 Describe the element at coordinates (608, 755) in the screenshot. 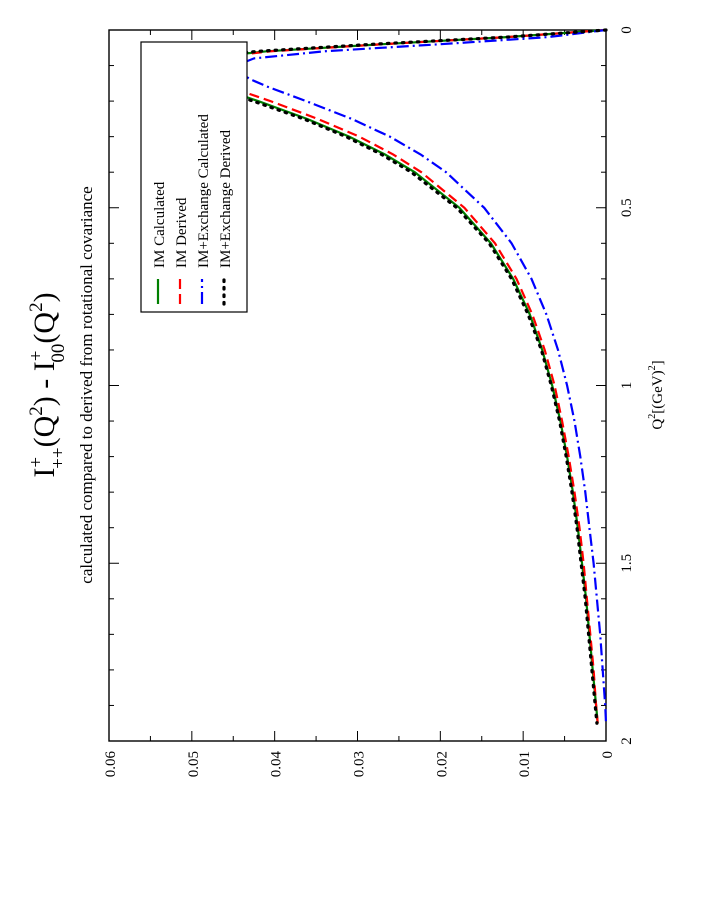

I see `y-tick-label: 0` at that location.